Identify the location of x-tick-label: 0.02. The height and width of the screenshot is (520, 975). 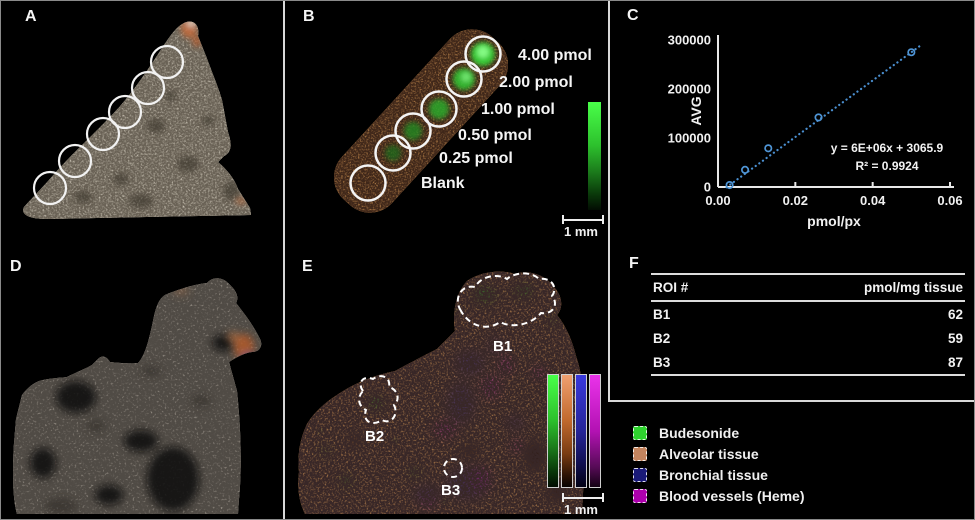
(795, 200).